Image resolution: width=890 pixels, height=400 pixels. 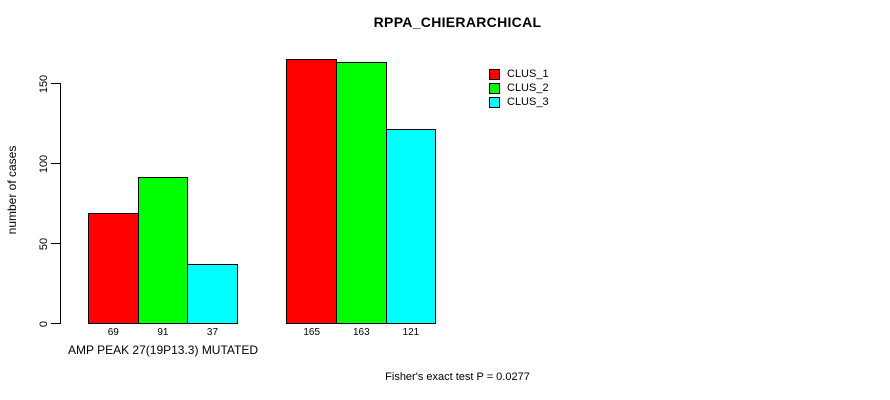 I want to click on y-axis-line, so click(x=60, y=203).